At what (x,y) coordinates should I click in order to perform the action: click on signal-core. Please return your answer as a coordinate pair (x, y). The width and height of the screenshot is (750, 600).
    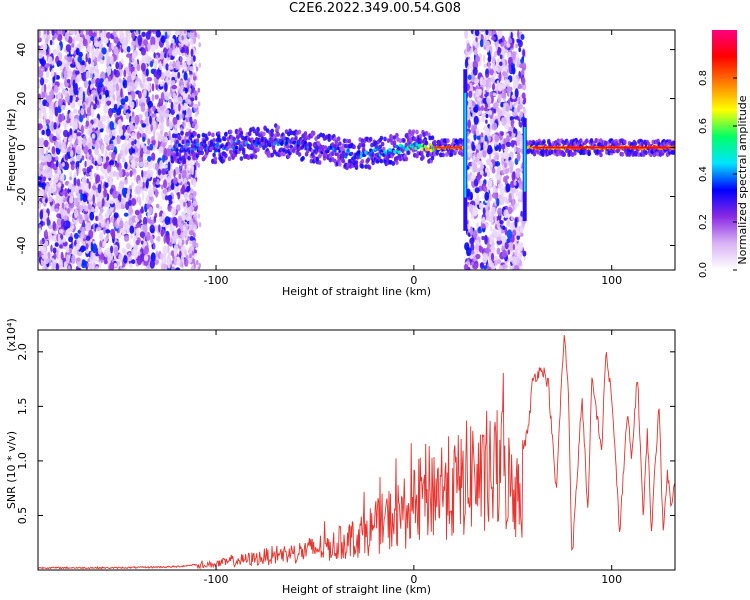
    Looking at the image, I should click on (180, 145).